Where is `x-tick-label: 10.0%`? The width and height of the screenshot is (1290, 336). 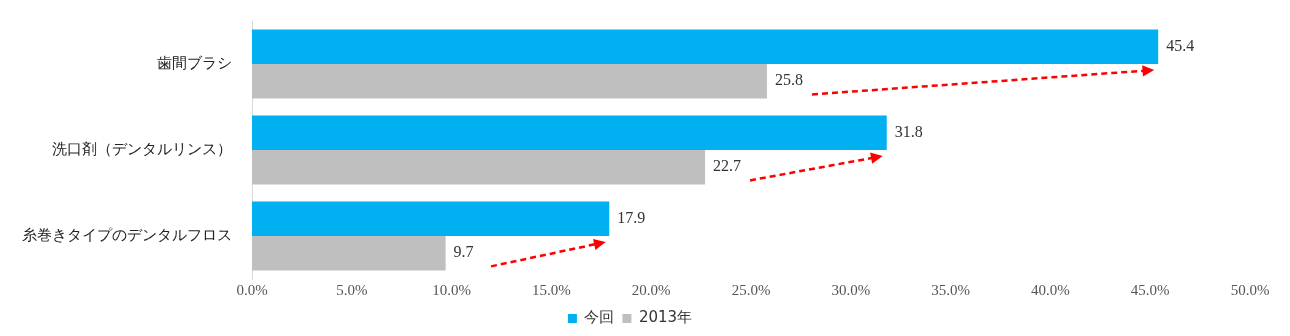 x-tick-label: 10.0% is located at coordinates (451, 289).